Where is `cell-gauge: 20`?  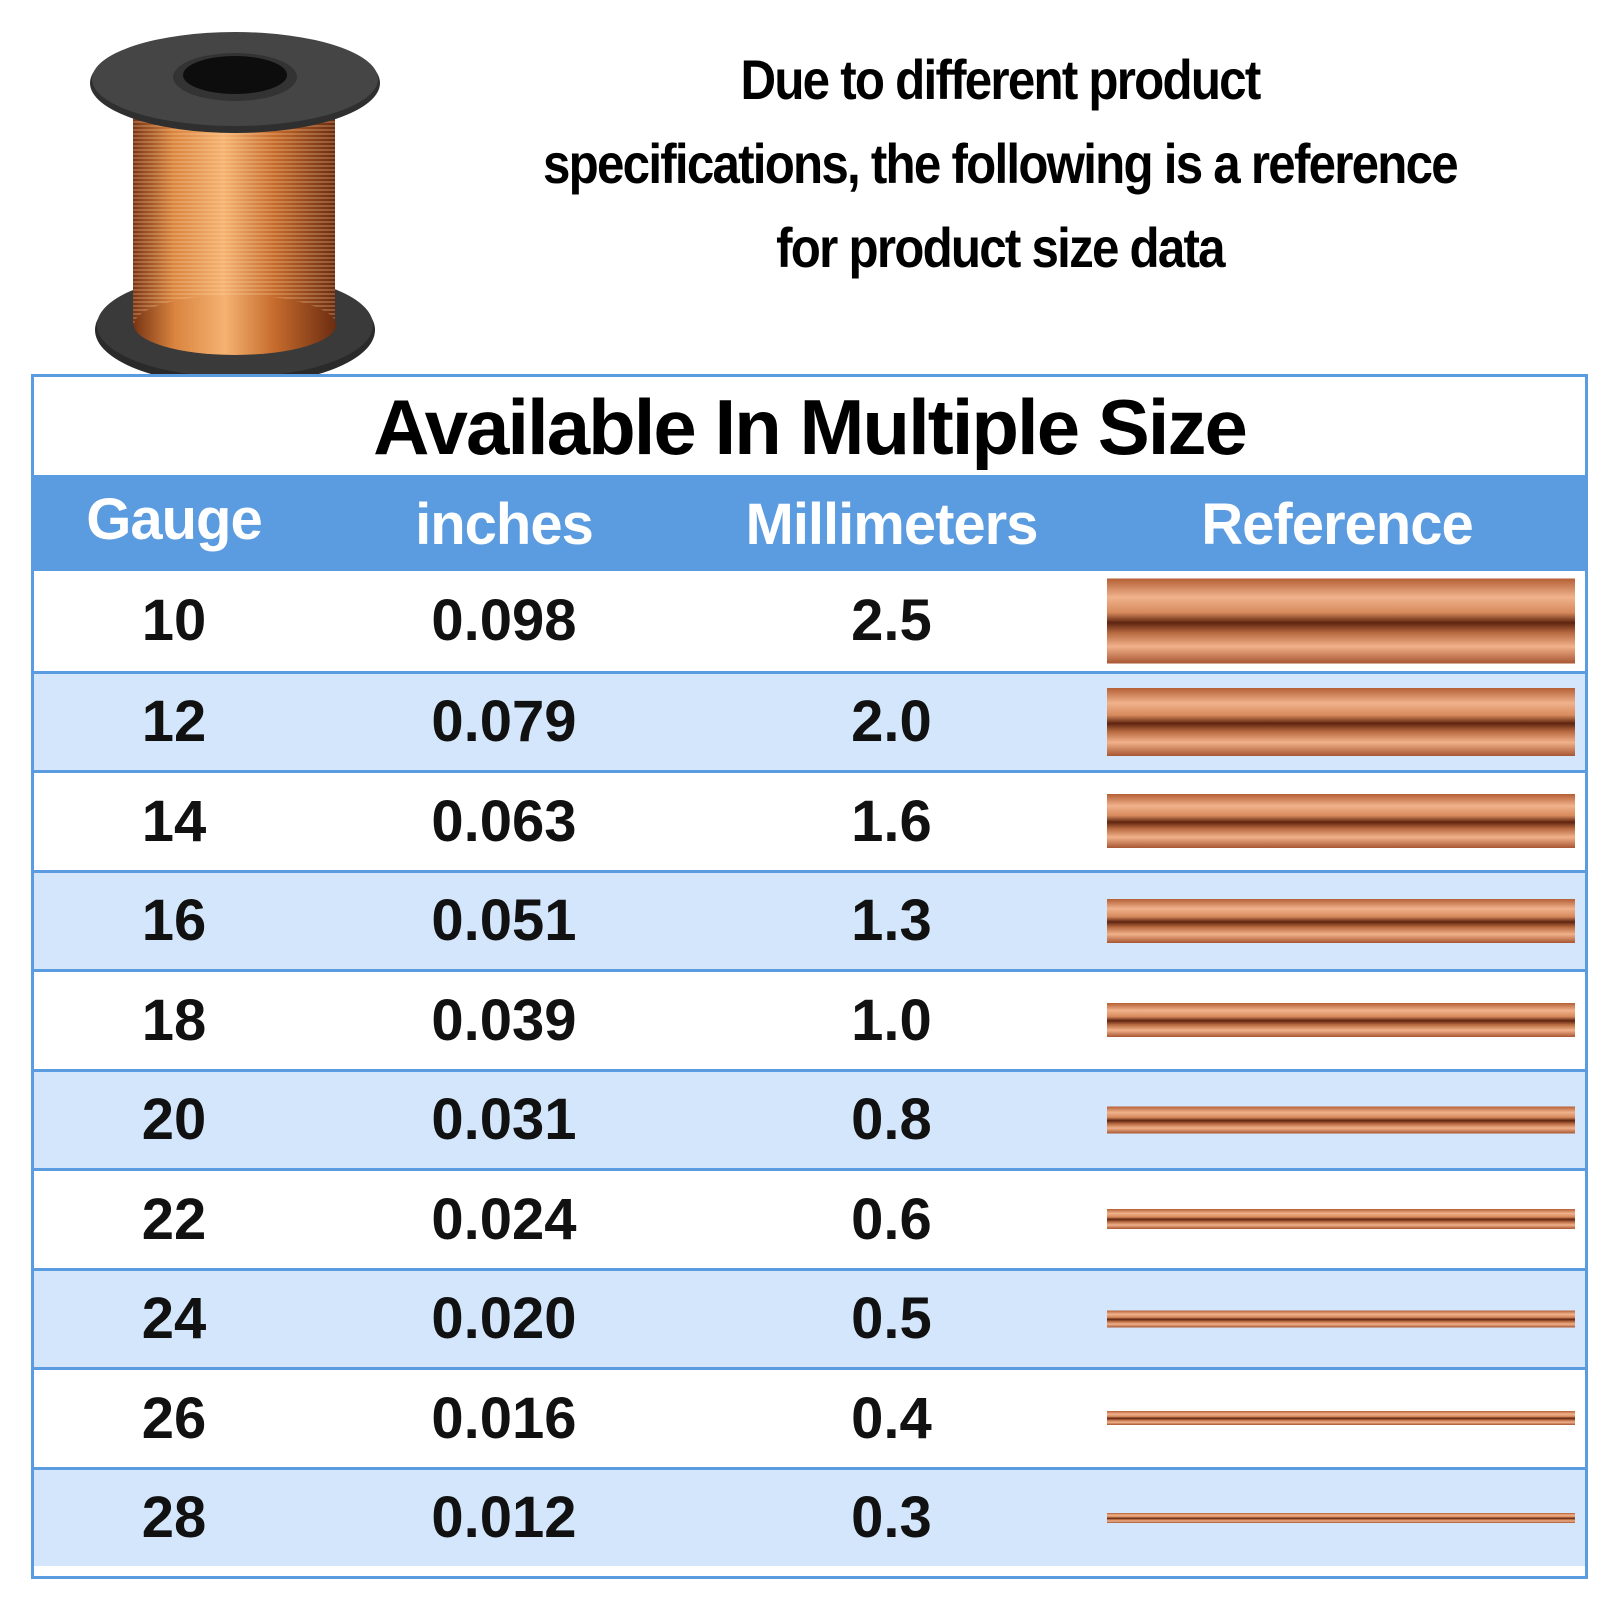 cell-gauge: 20 is located at coordinates (174, 1120).